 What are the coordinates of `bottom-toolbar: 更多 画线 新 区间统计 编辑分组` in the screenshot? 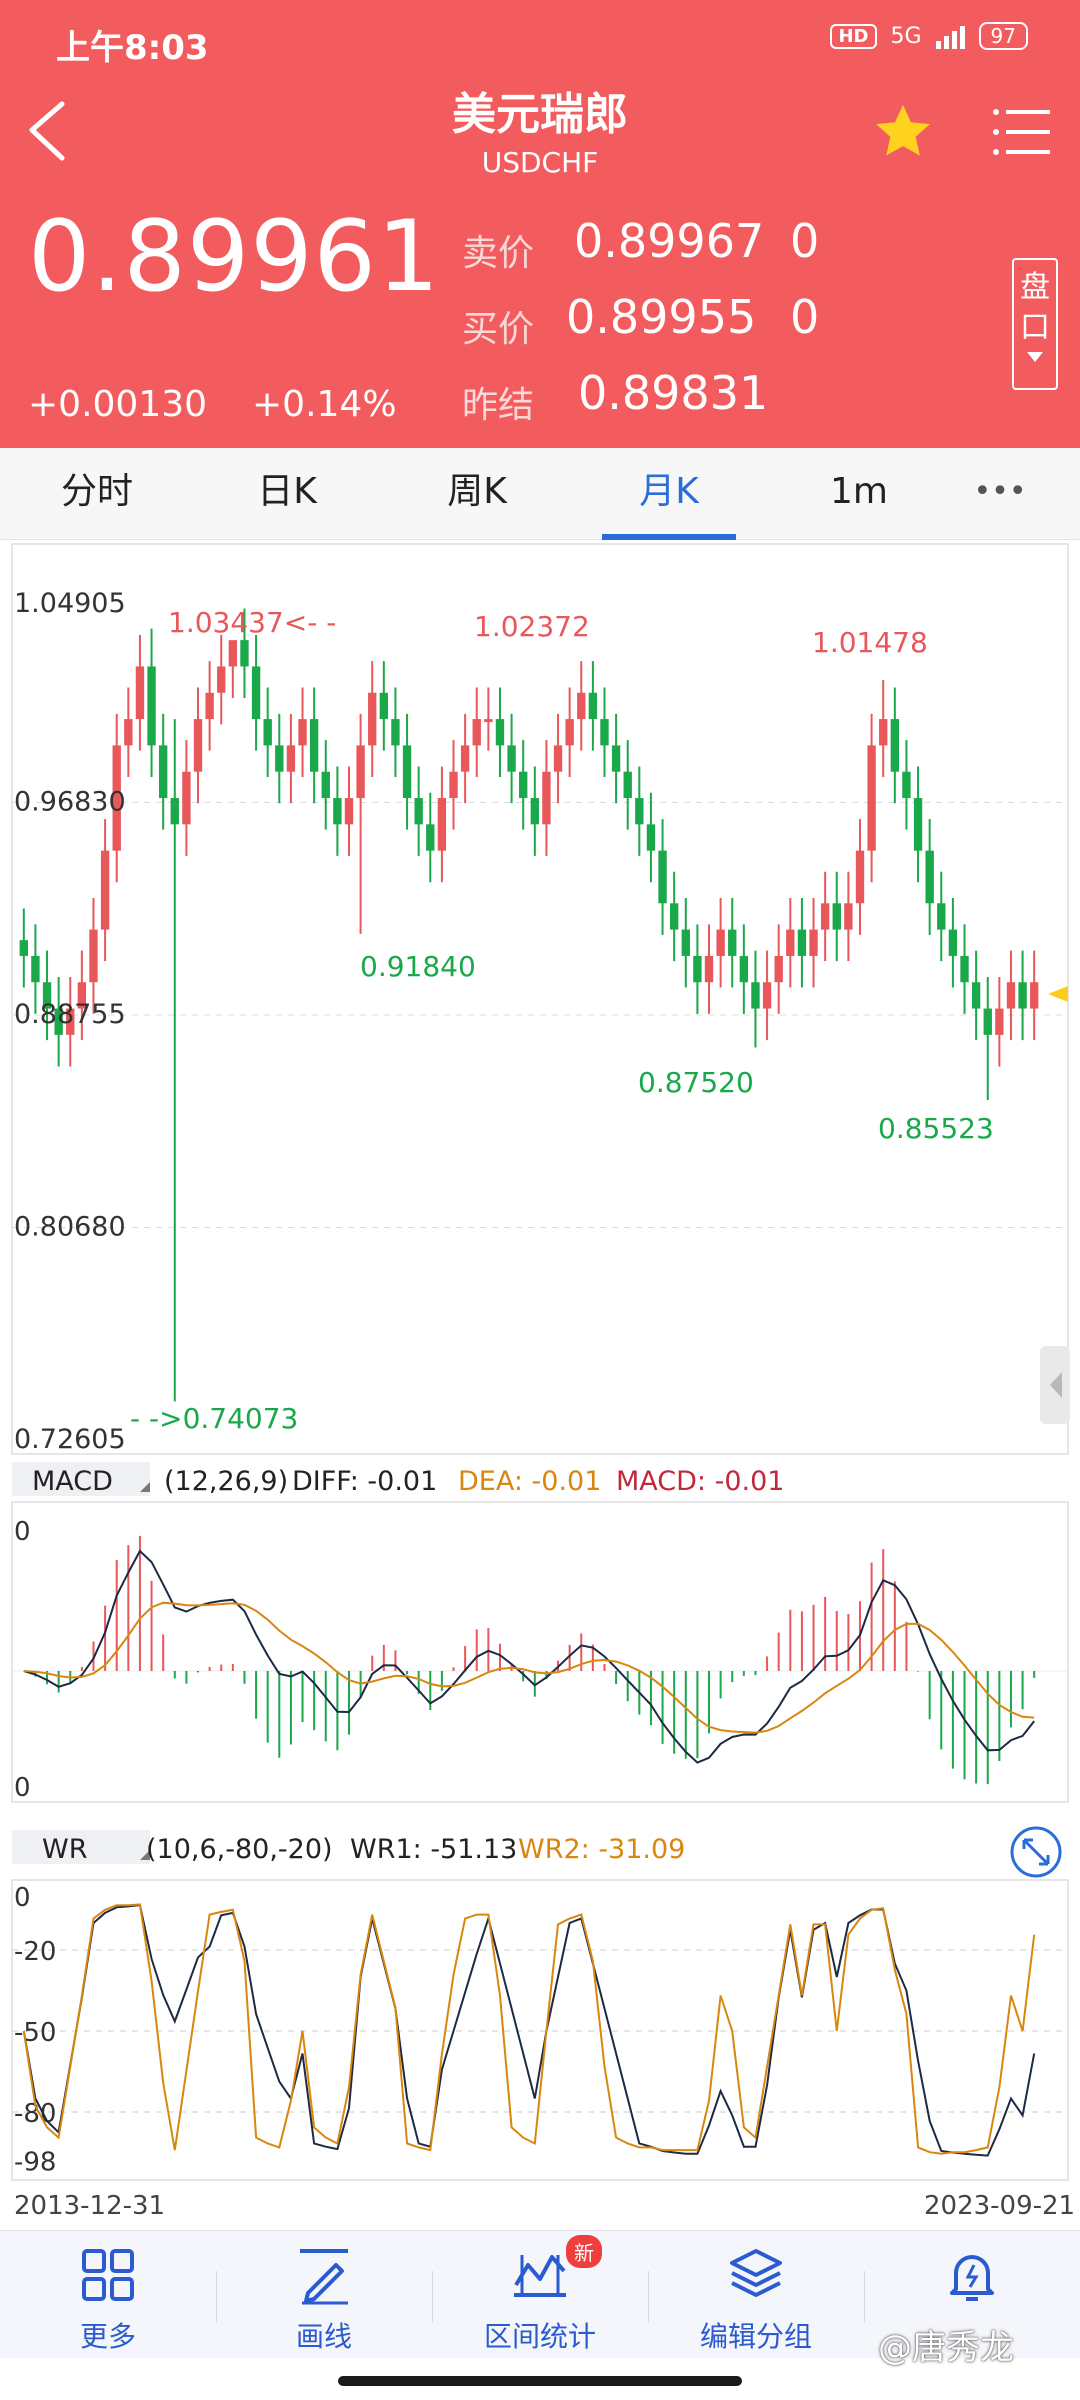 It's located at (540, 2294).